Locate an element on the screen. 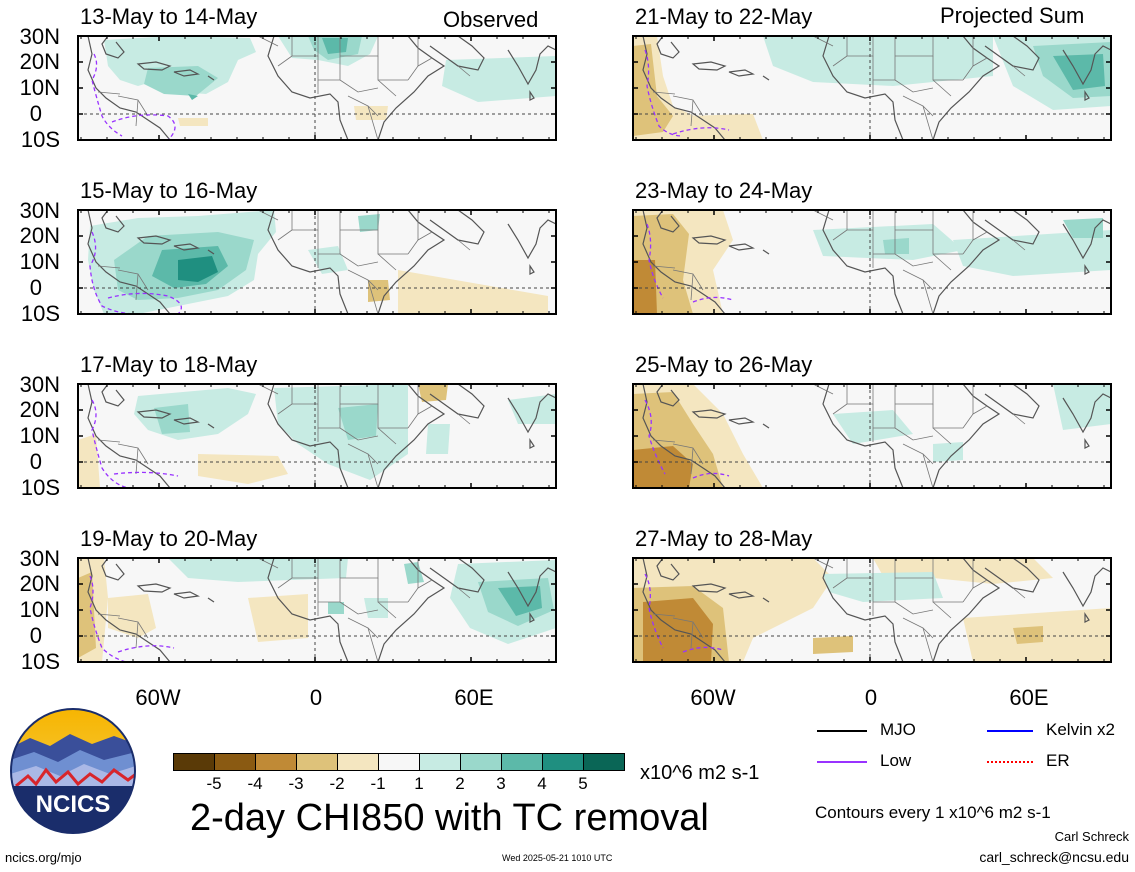 Image resolution: width=1135 pixels, height=872 pixels. colorbar-tick-label: -4 is located at coordinates (255, 783).